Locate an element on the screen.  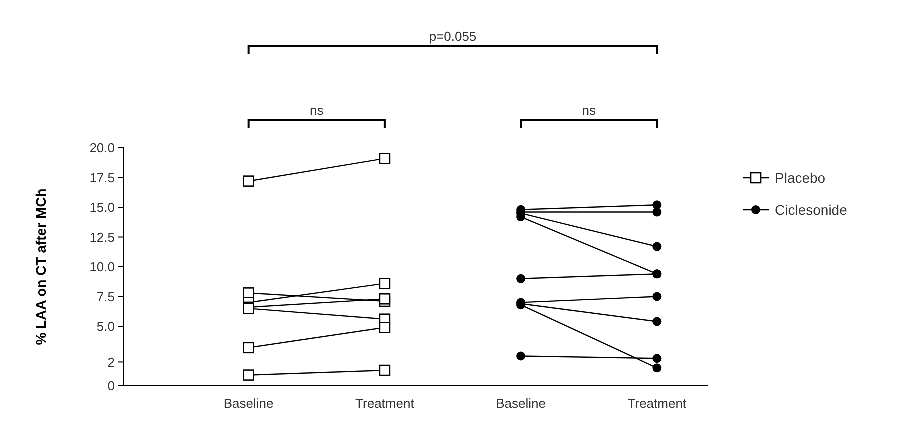
y-tick-label: 2 is located at coordinates (111, 362).